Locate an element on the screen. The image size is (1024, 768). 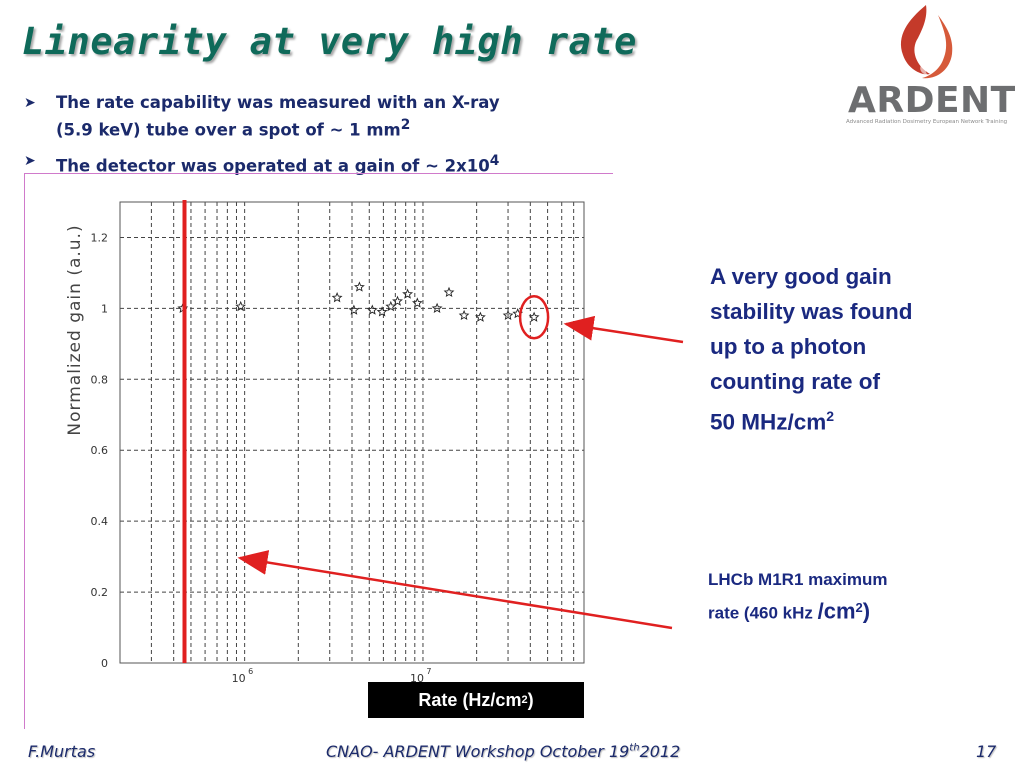
x-axis-label-text: Rate (Hz/cm is located at coordinates (470, 699).